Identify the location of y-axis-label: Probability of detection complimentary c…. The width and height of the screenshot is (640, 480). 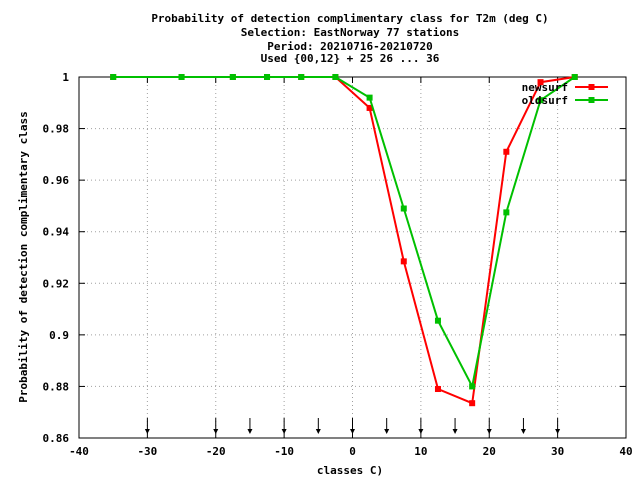
(23, 256).